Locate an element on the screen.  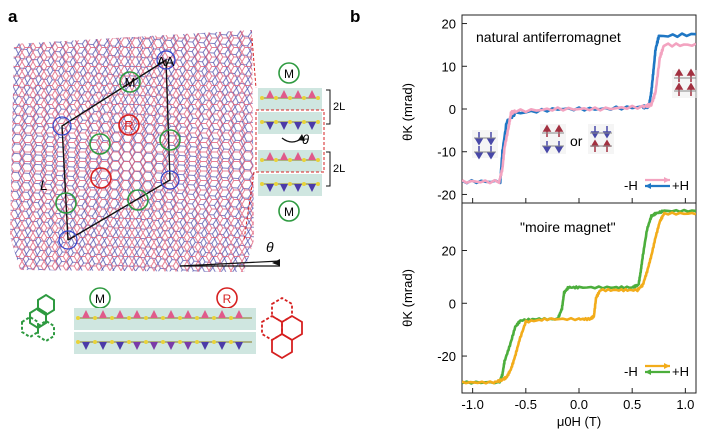
y-tick-label: -10 is located at coordinates (446, 152).